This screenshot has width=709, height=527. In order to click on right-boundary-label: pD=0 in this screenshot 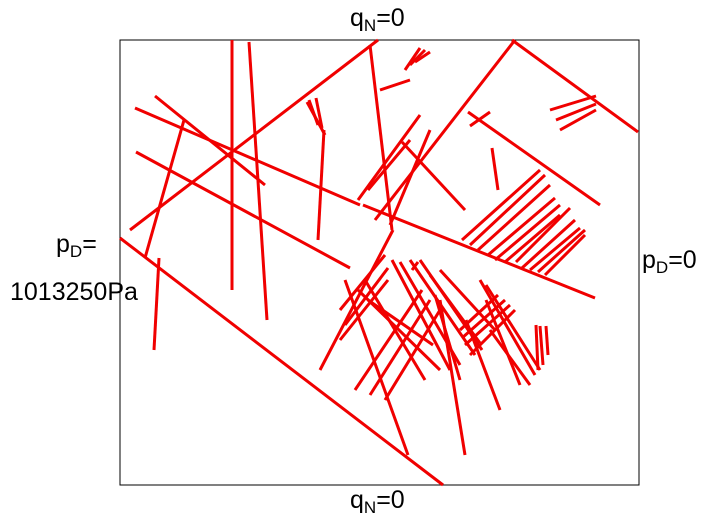, I will do `click(669, 261)`.